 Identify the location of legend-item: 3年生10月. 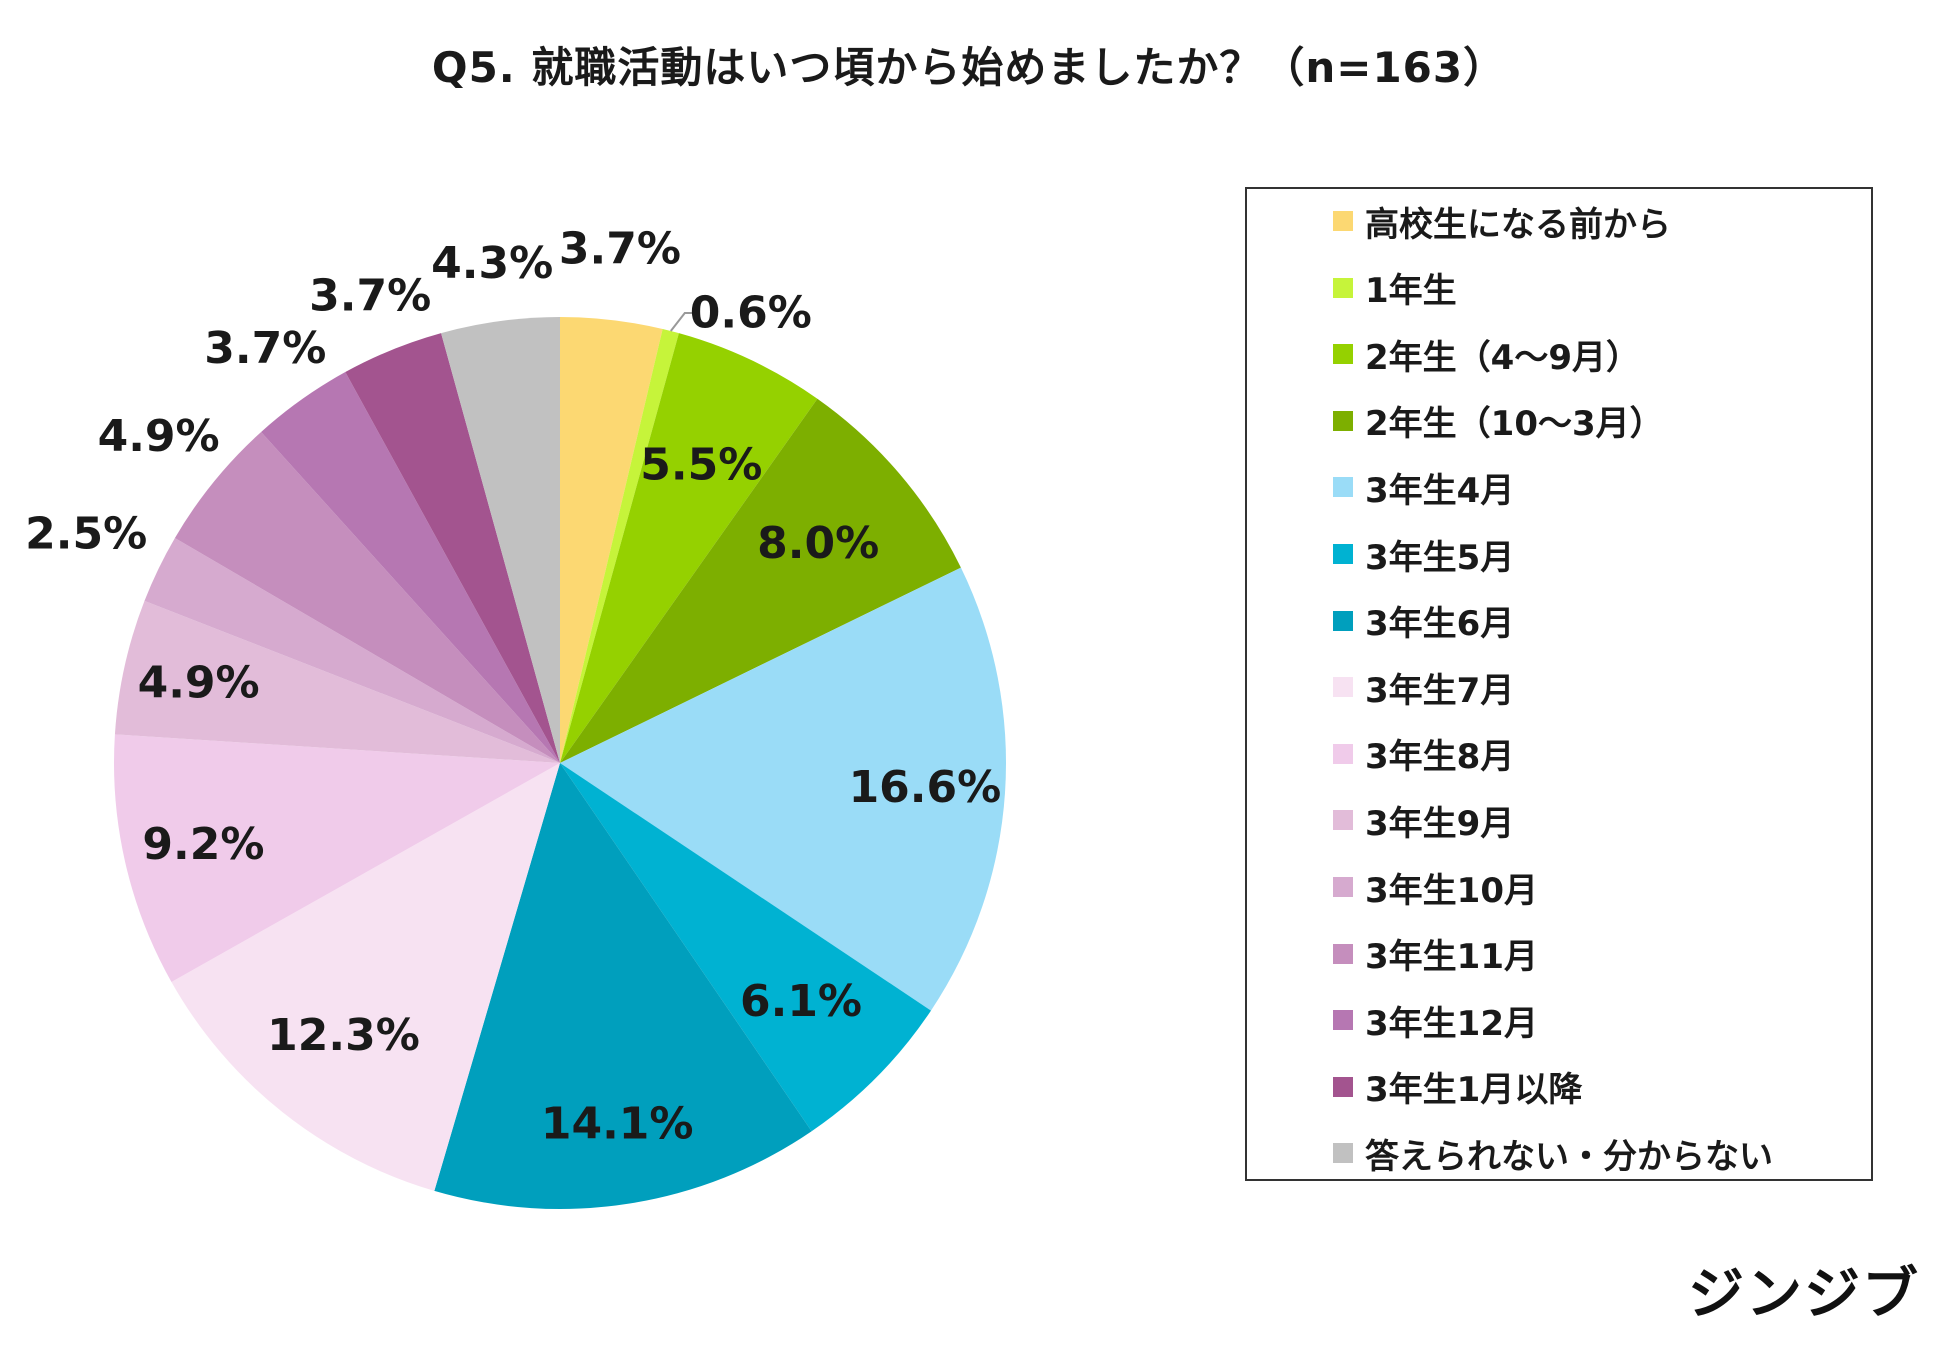
(1435, 888).